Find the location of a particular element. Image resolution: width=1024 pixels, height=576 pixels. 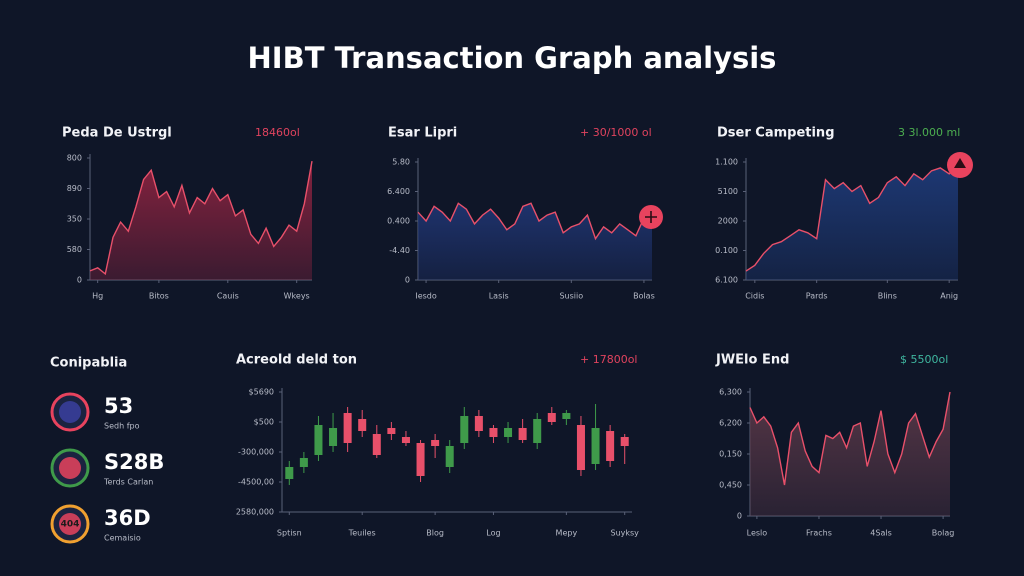

stat-value: 36D is located at coordinates (127, 518).